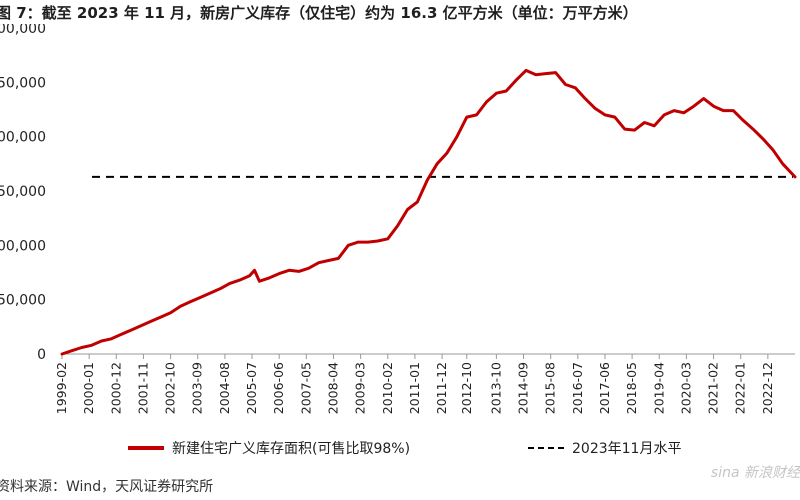 This screenshot has height=500, width=800. What do you see at coordinates (658, 388) in the screenshot?
I see `x-tick-label: 2019-04` at bounding box center [658, 388].